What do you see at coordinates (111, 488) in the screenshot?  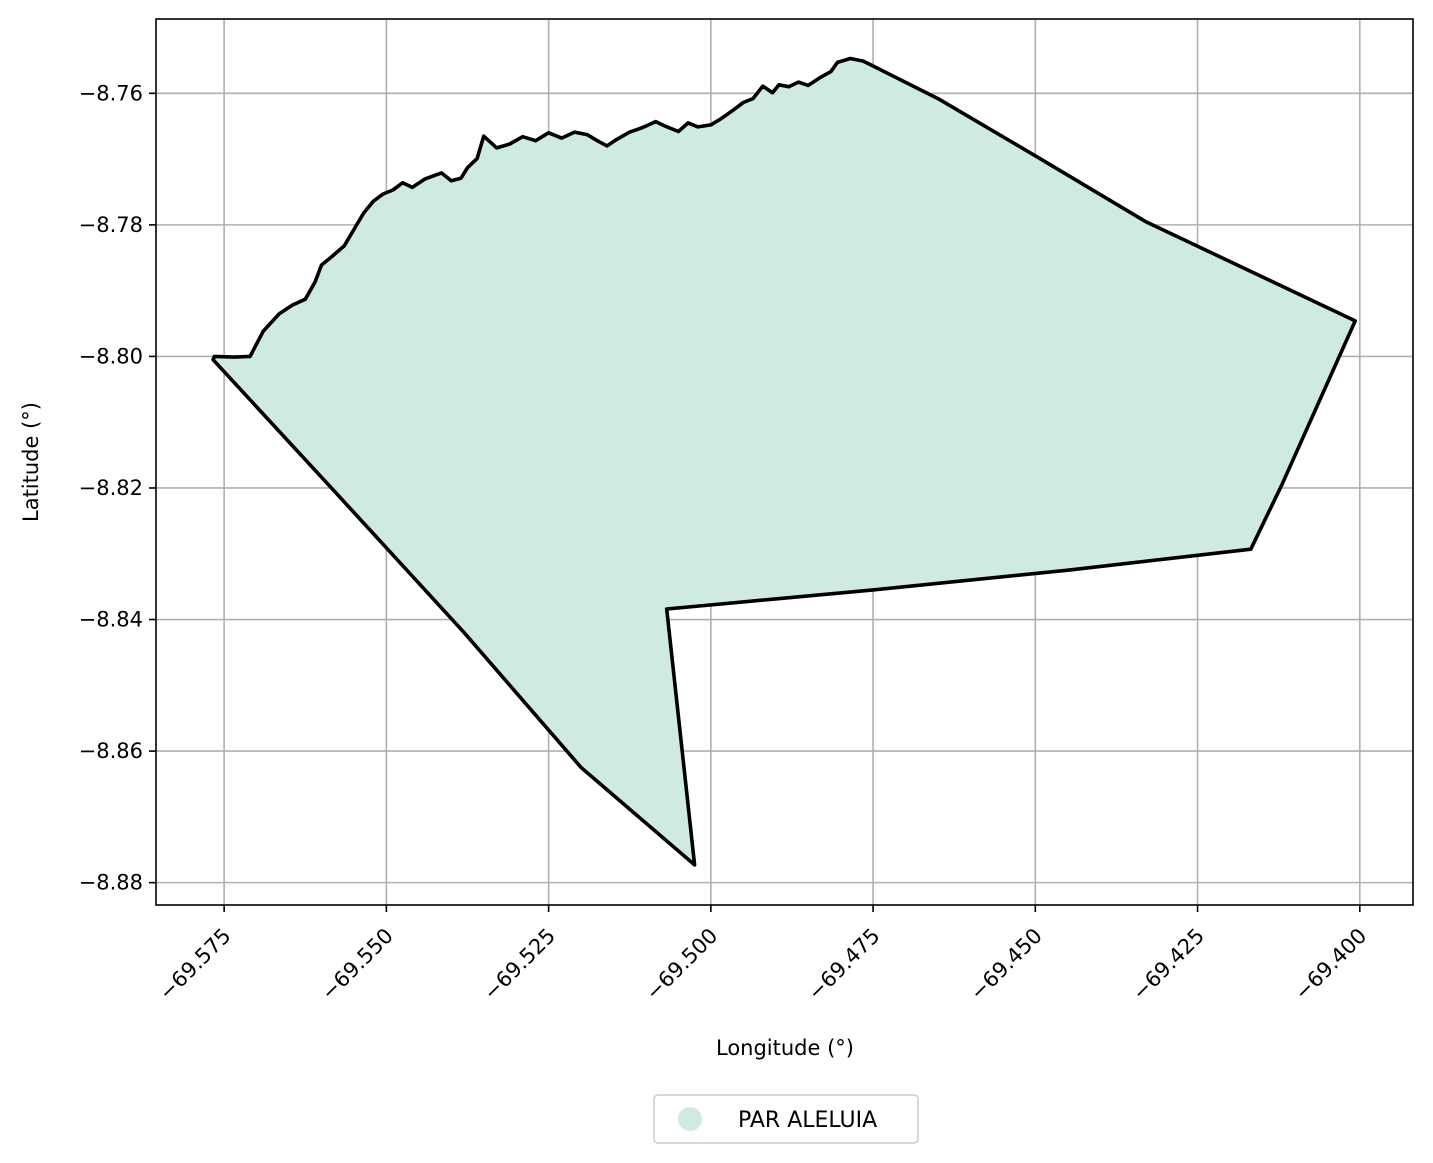 I see `y-tick-label: −8.82` at bounding box center [111, 488].